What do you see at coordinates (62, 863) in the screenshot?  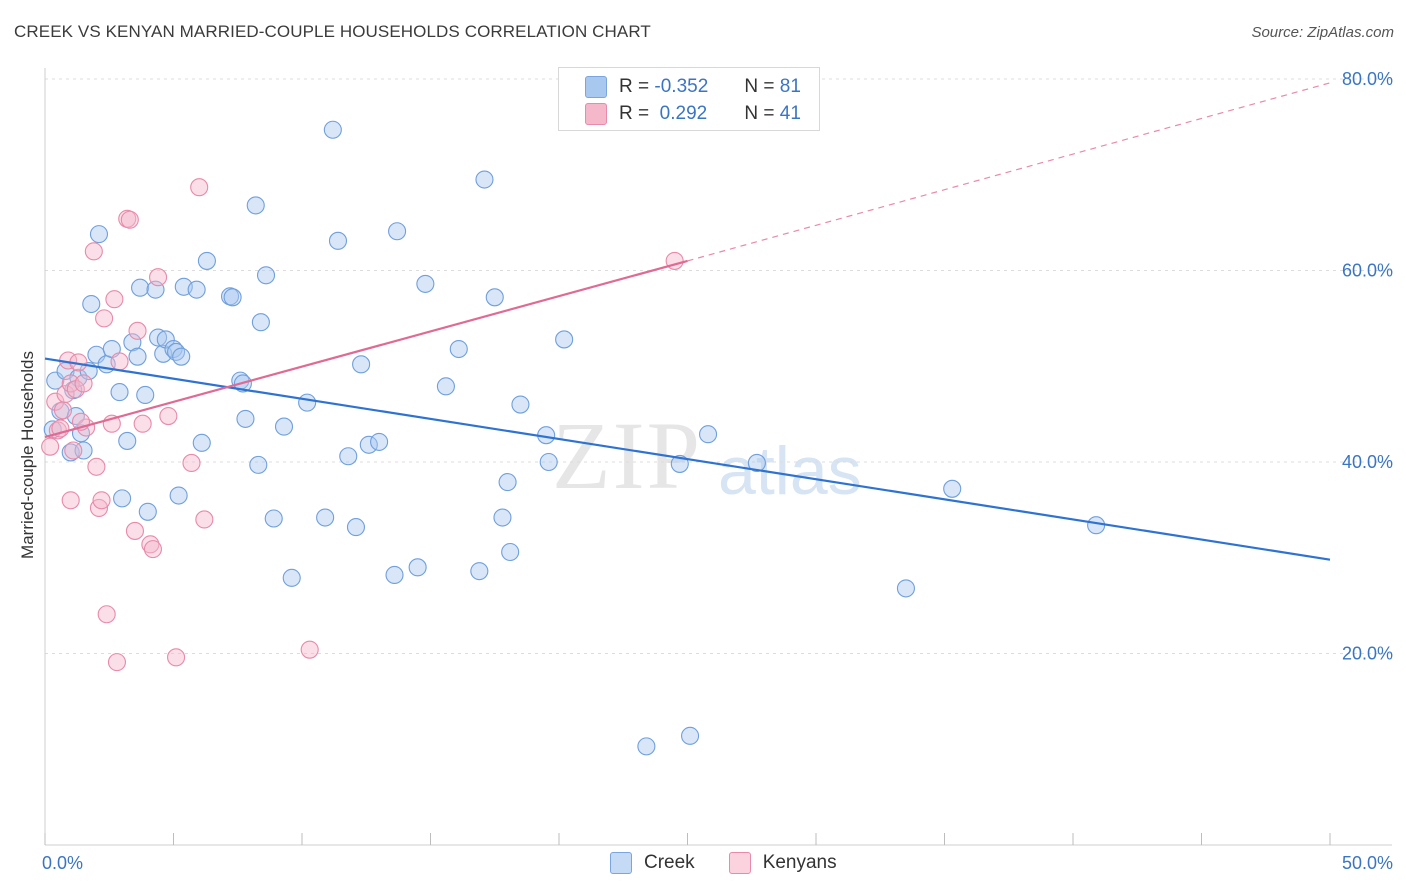 I see `x-tick-label: 0.0%` at bounding box center [62, 863].